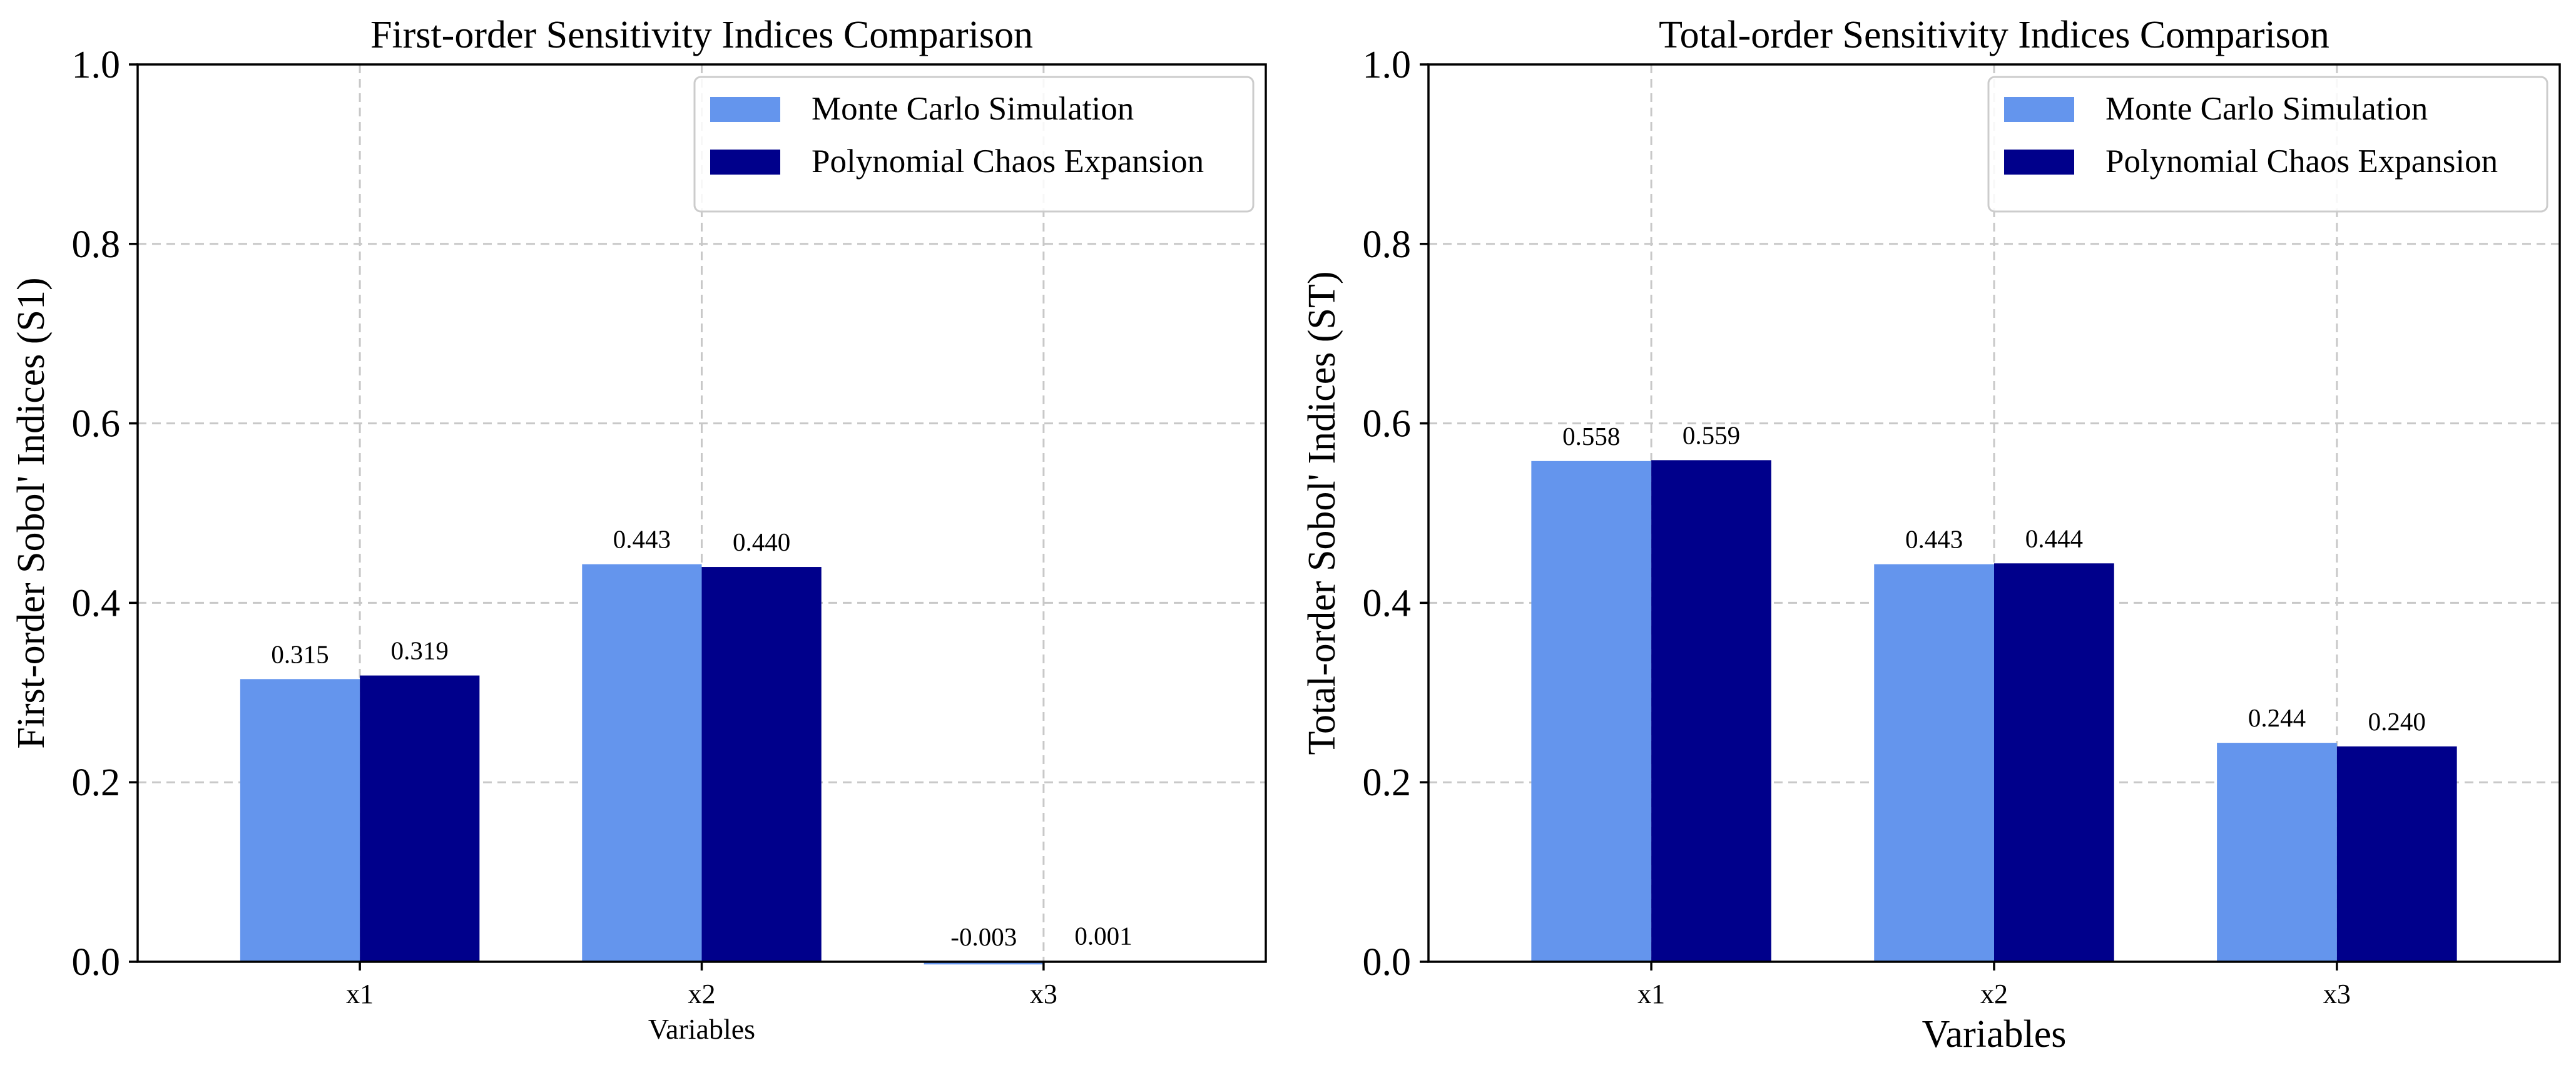  Describe the element at coordinates (2396, 854) in the screenshot. I see `bar-polynomial-chaos-expansion-x3` at that location.